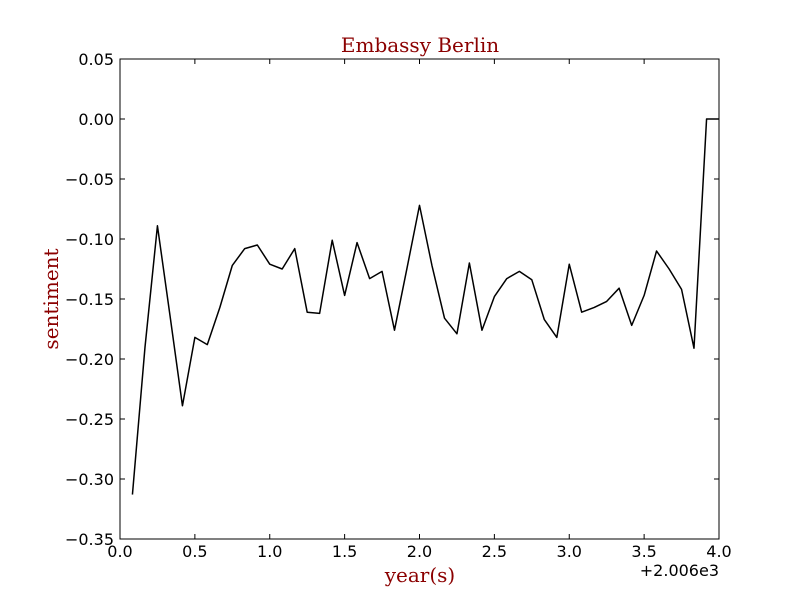 The width and height of the screenshot is (800, 600). Describe the element at coordinates (269, 551) in the screenshot. I see `x-tick-label: 1.0` at that location.